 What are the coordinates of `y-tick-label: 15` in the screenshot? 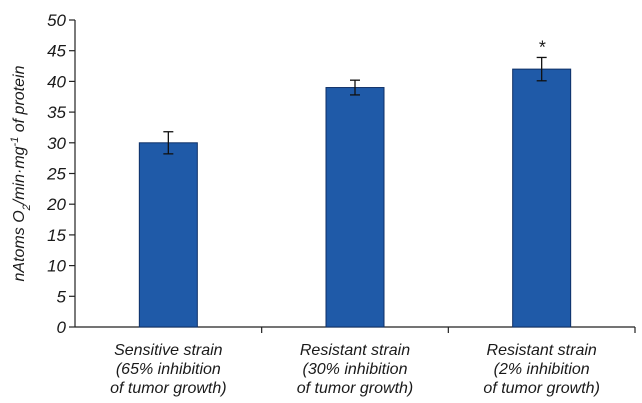 It's located at (56, 235).